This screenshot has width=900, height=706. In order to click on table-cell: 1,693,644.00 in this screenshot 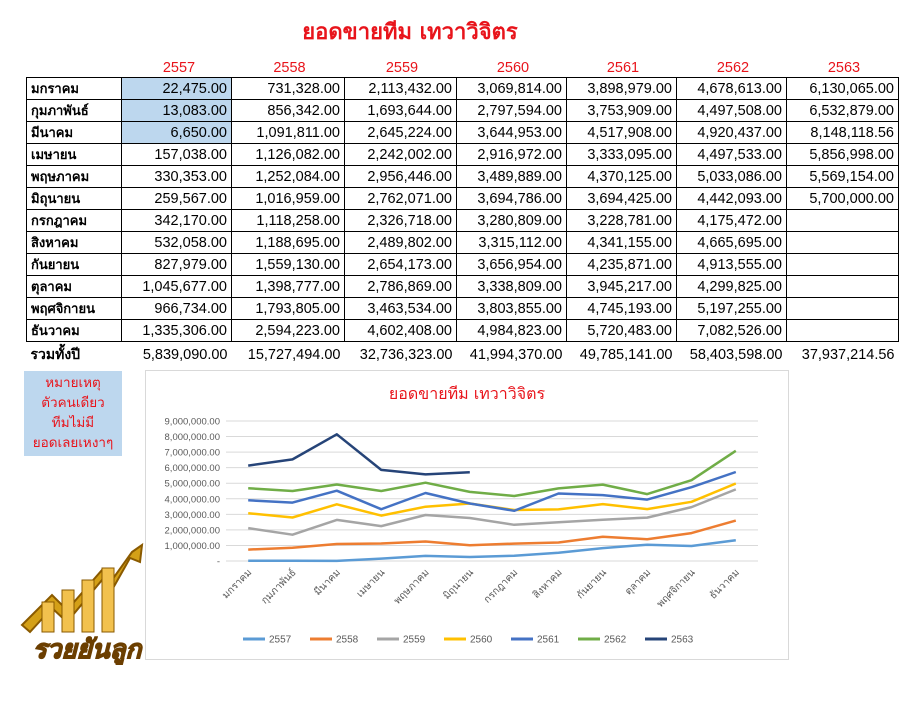, I will do `click(400, 110)`.